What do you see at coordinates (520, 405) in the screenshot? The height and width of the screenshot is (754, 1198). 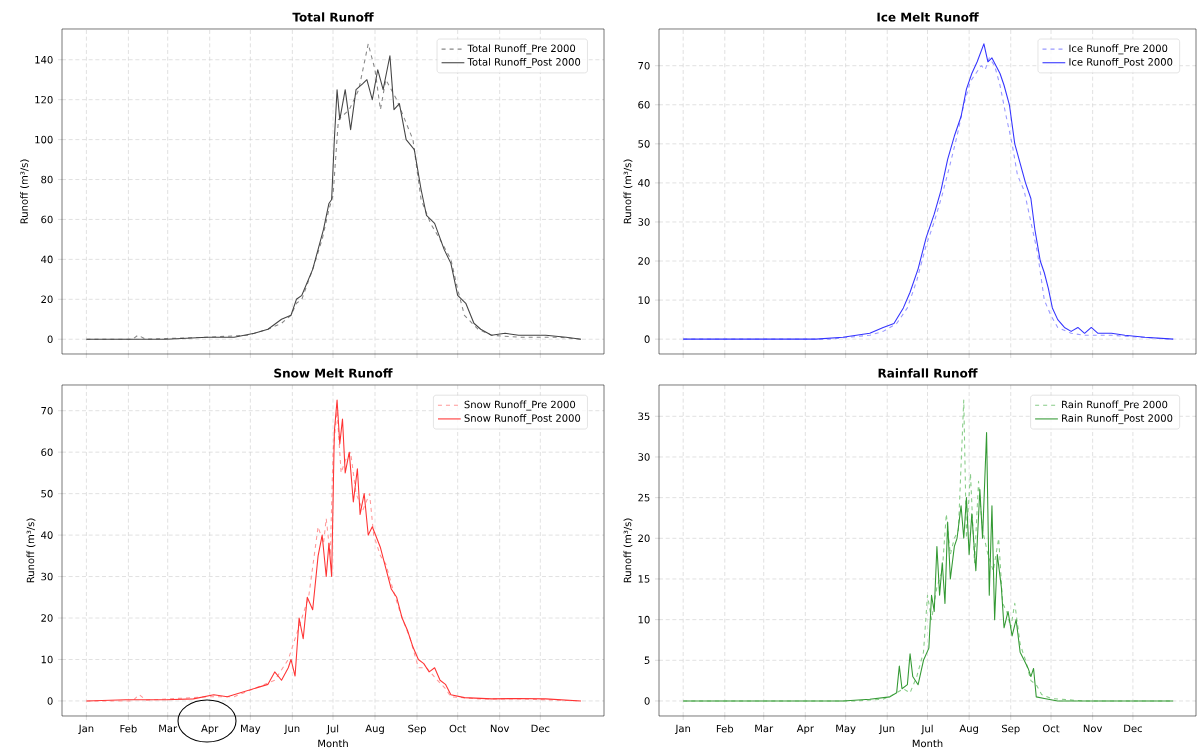 I see `legend-label: Snow Runoff_Pre 2000` at bounding box center [520, 405].